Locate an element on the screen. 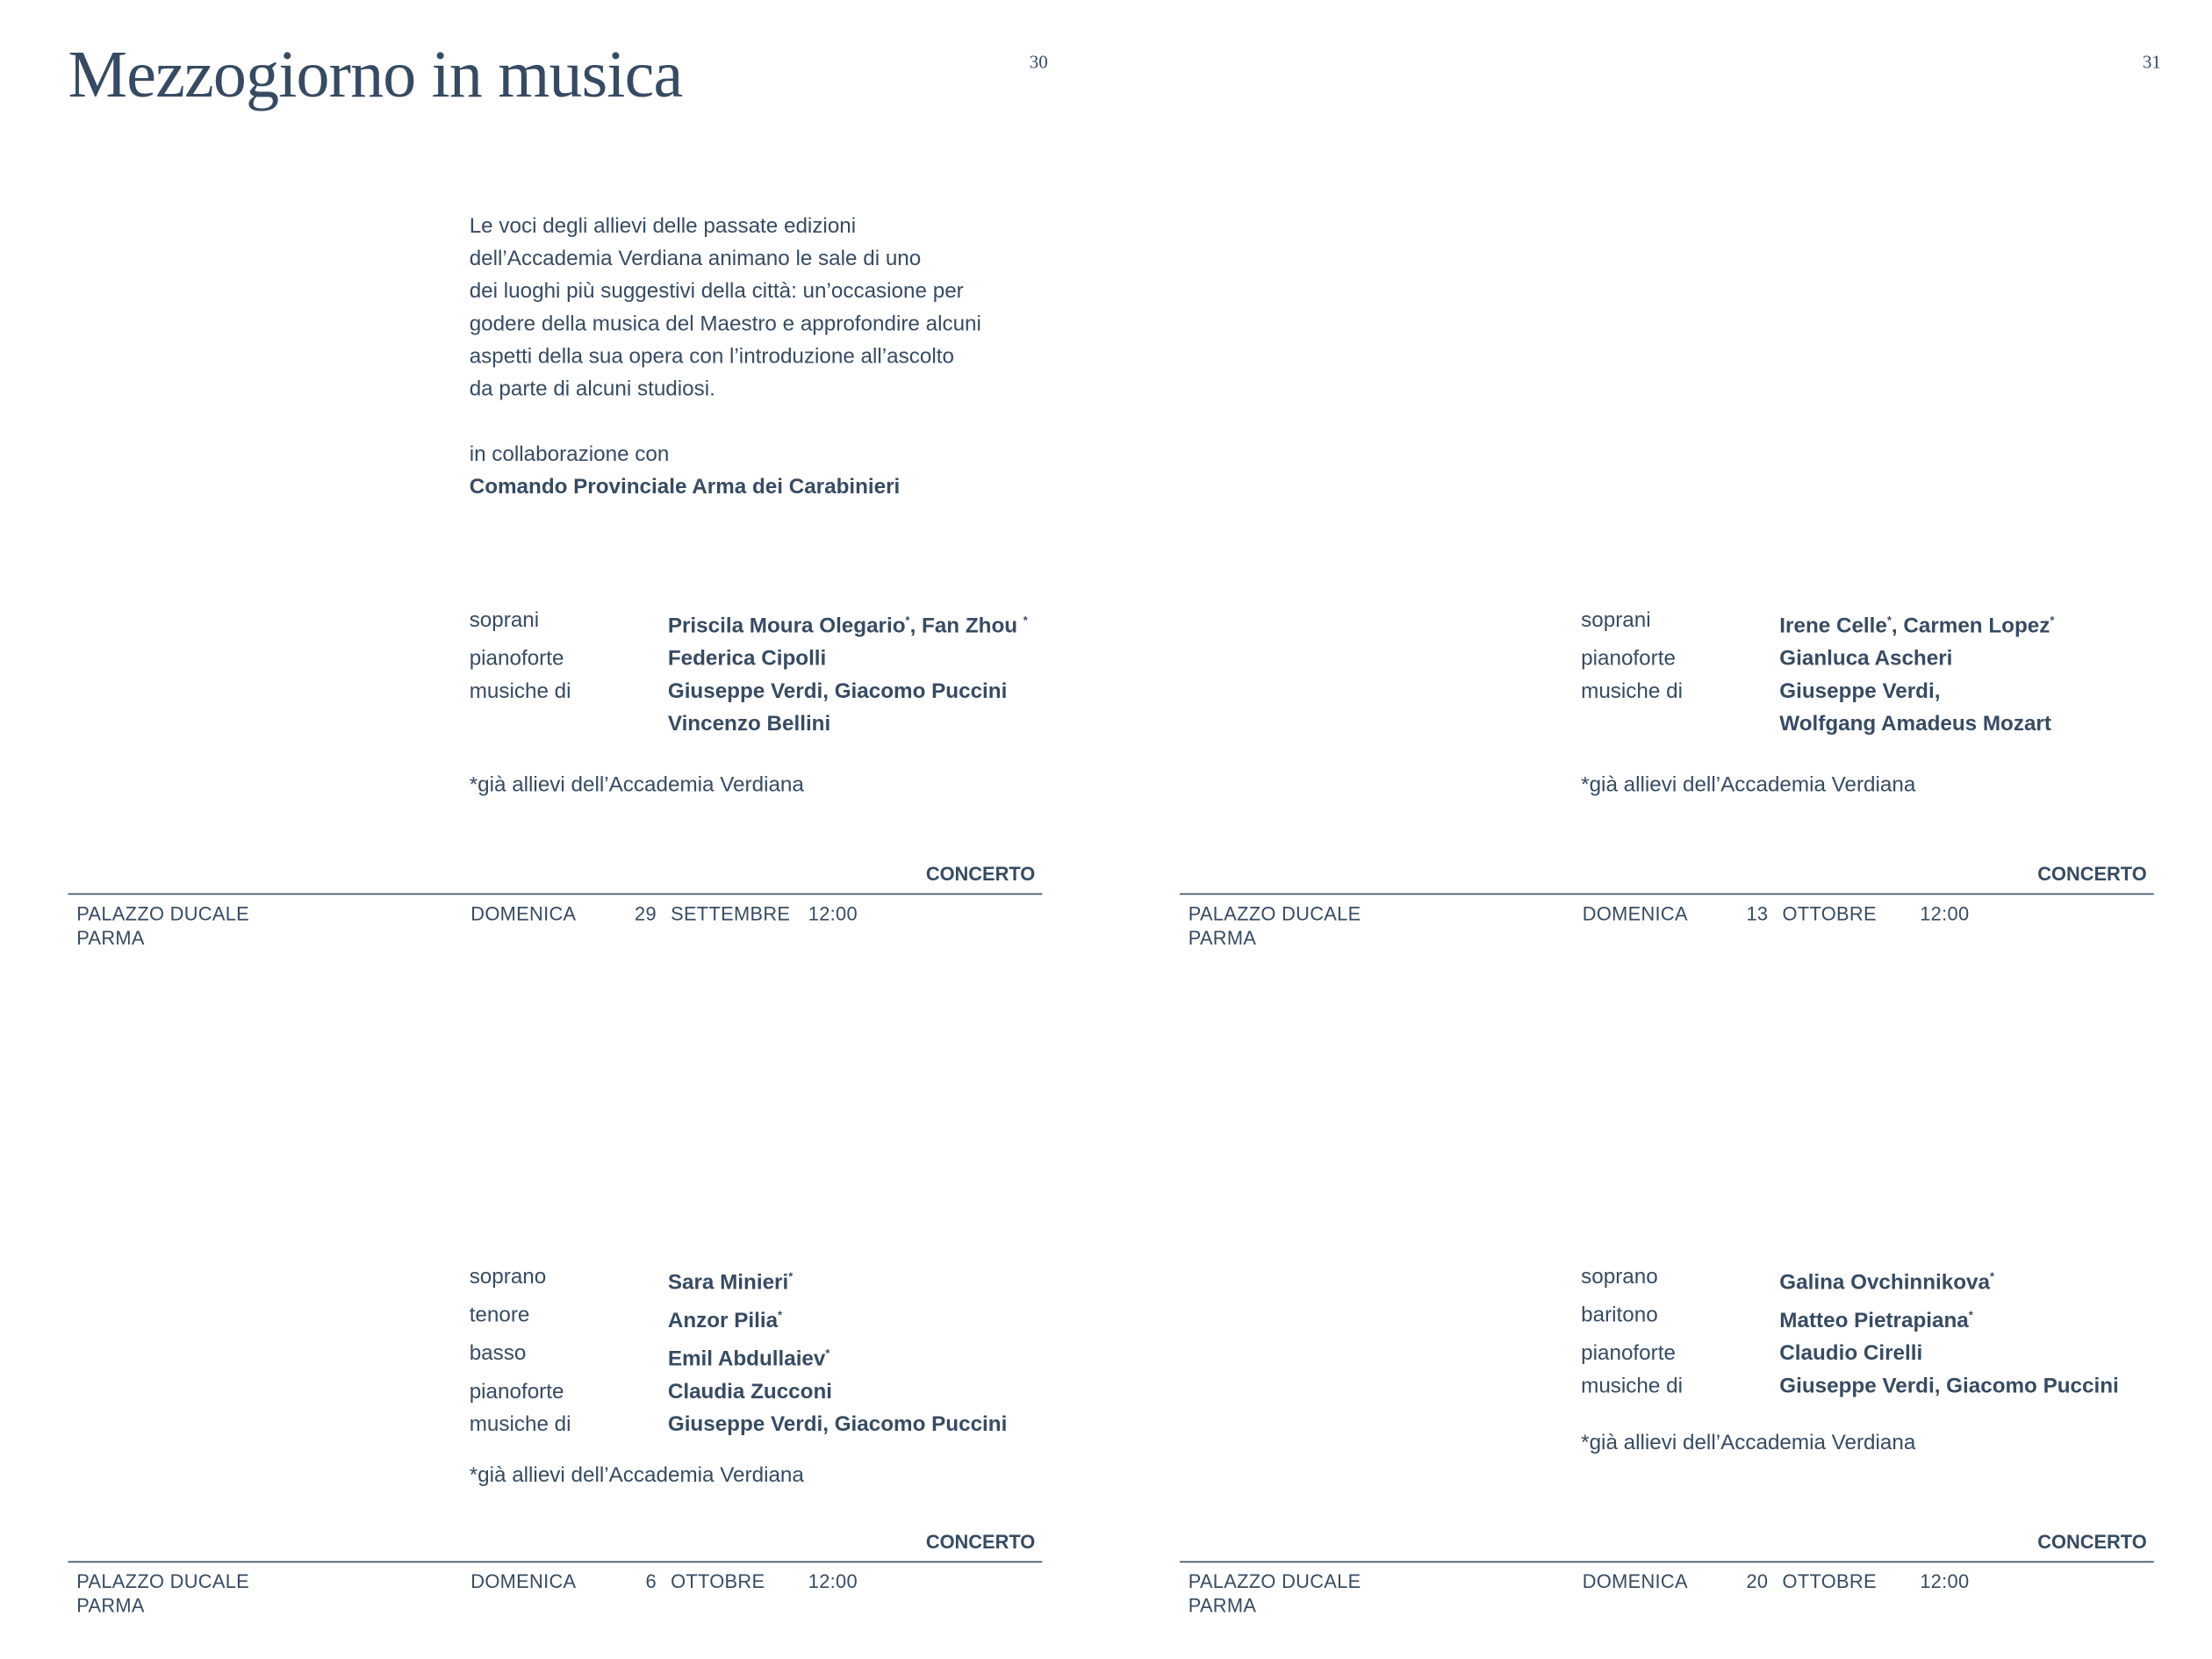 The height and width of the screenshot is (1659, 2212). page-title: Mezzogiorno in musica is located at coordinates (376, 75).